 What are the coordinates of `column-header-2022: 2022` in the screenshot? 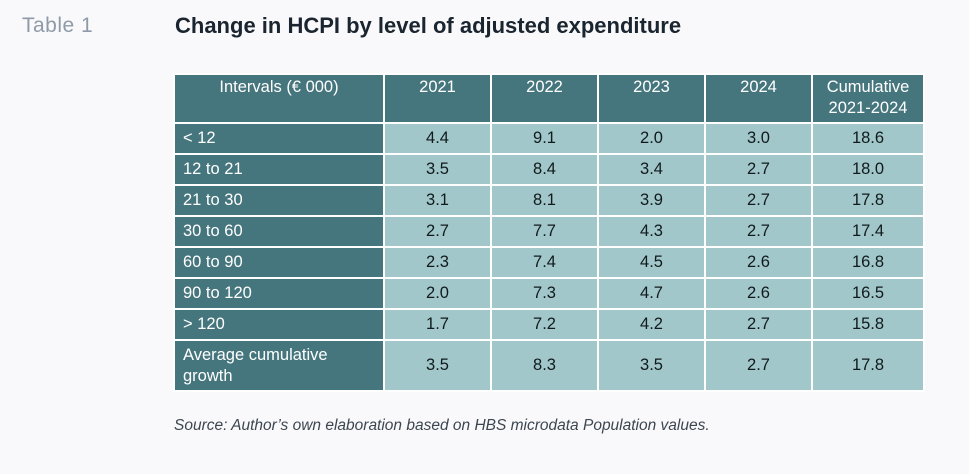 It's located at (544, 98).